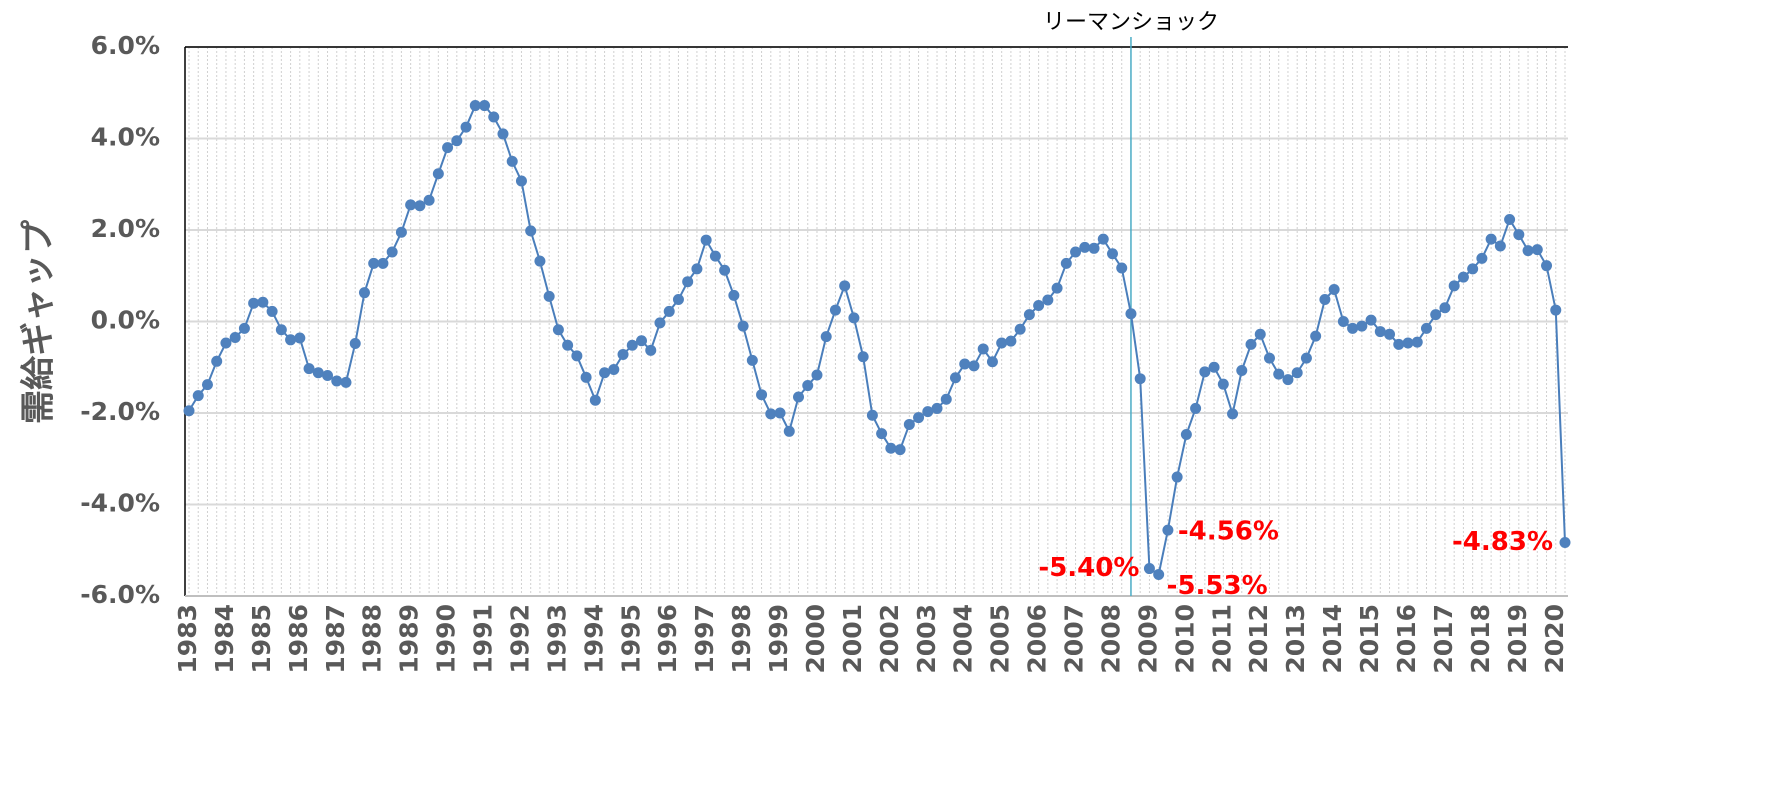 The height and width of the screenshot is (788, 1792). I want to click on x-tick-label: 2000, so click(815, 639).